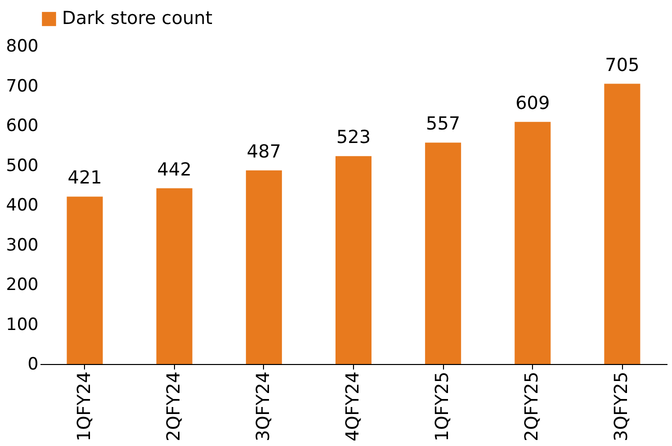 The image size is (672, 446). I want to click on data-label: 442, so click(174, 169).